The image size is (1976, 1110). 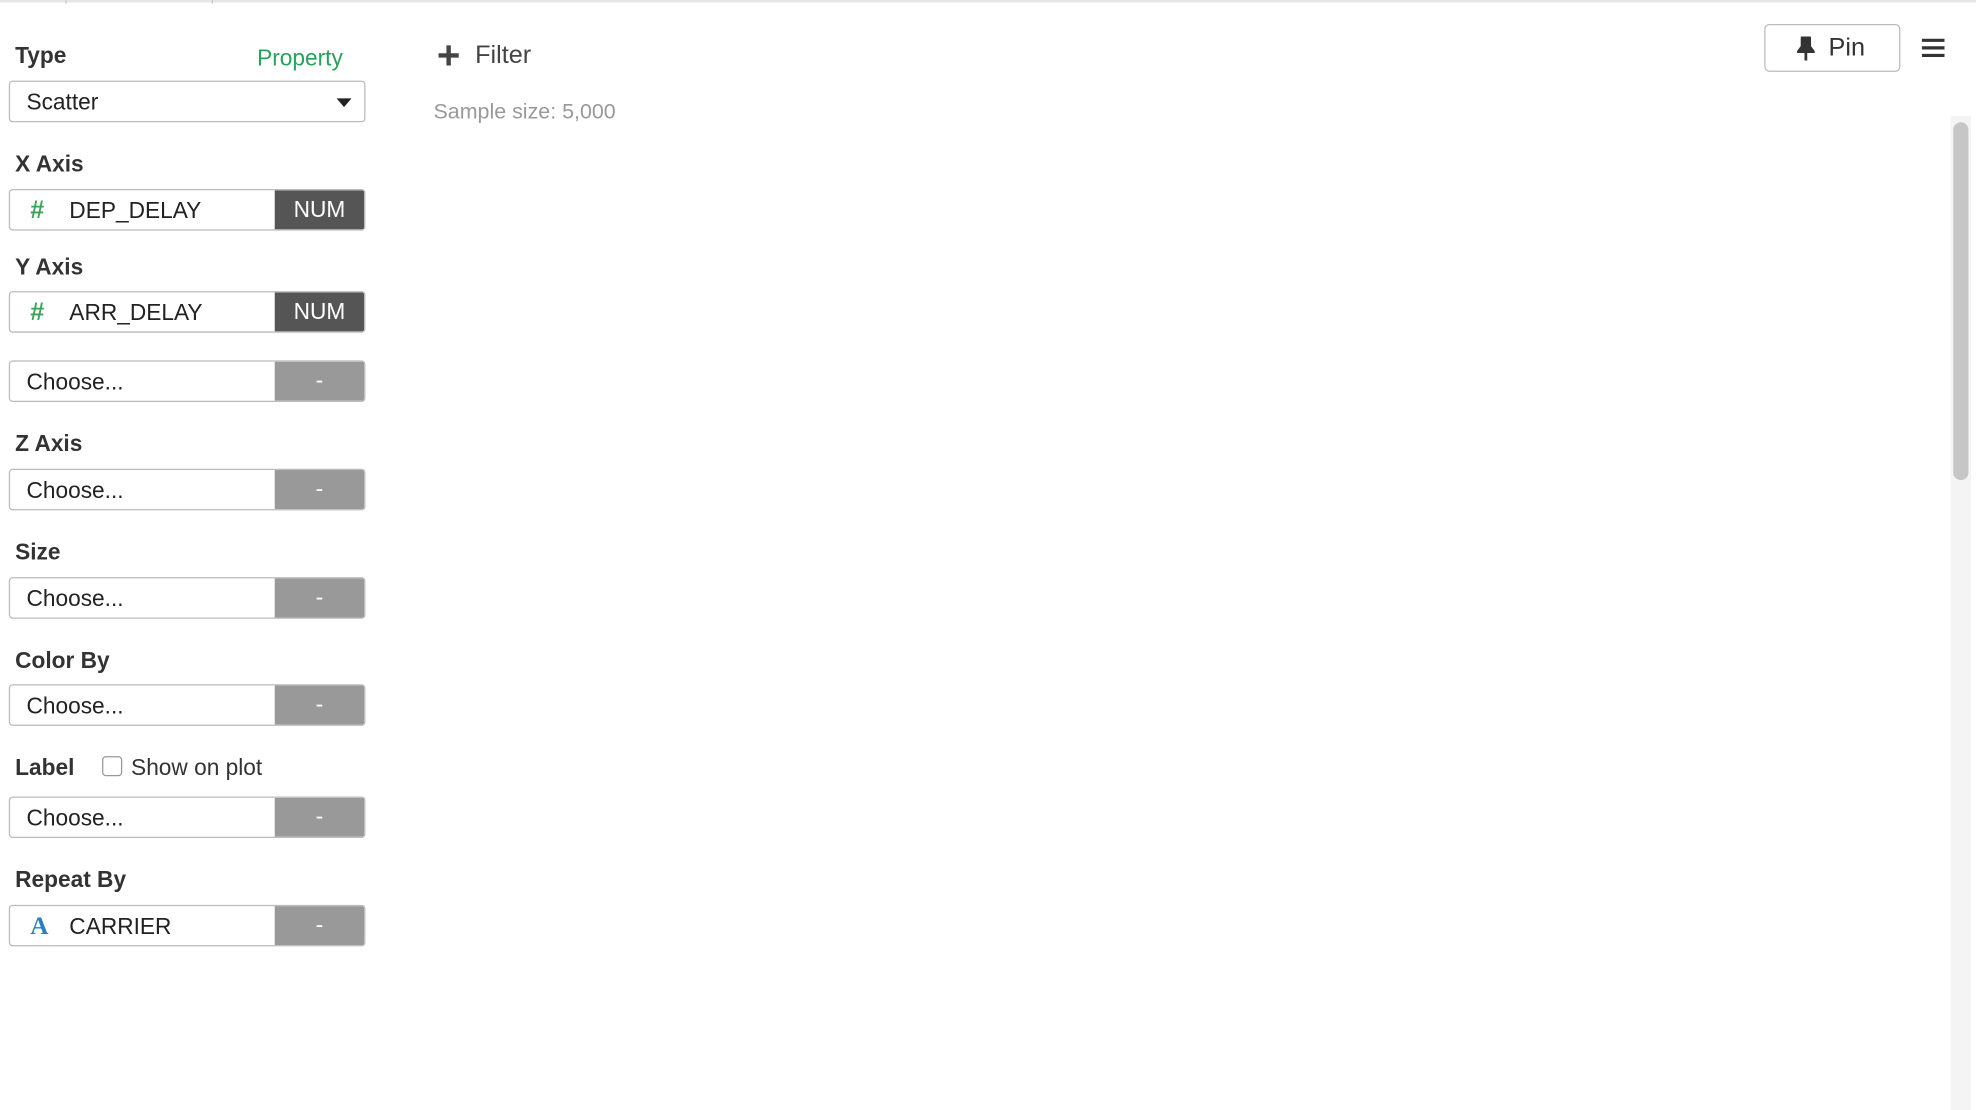 What do you see at coordinates (300, 58) in the screenshot?
I see `property-link: Property` at bounding box center [300, 58].